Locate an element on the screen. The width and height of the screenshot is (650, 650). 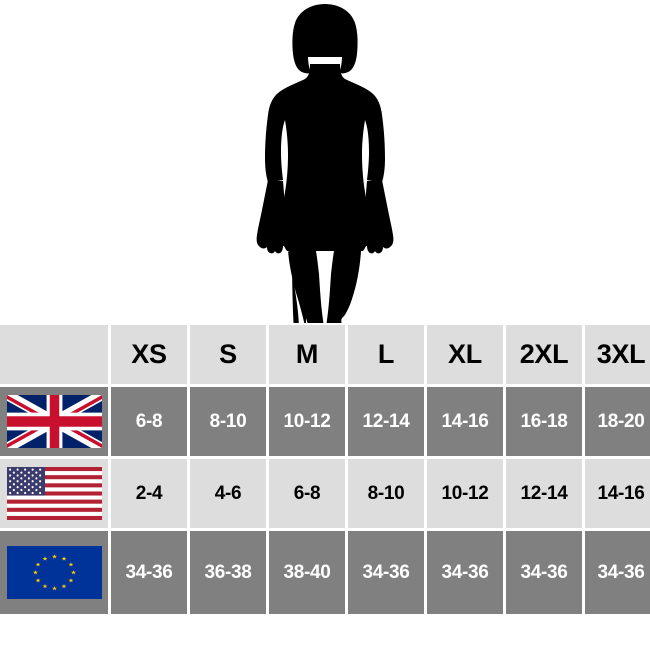
cell-eu-s: 36-38 is located at coordinates (229, 572).